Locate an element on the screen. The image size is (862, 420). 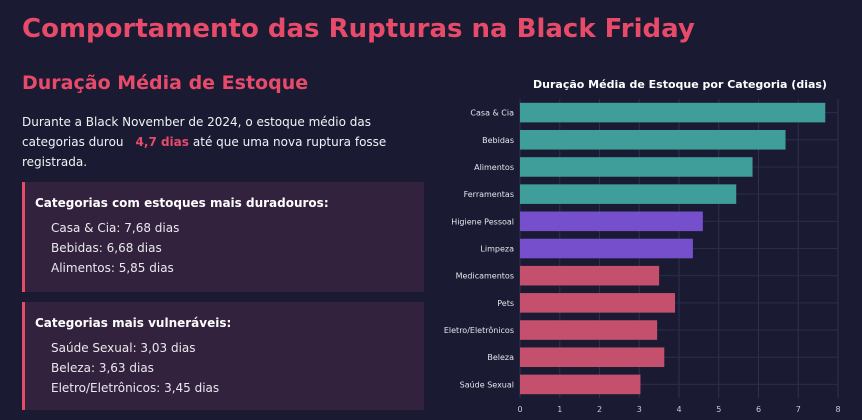
average-duration-highlight: 4,7 dias is located at coordinates (162, 142).